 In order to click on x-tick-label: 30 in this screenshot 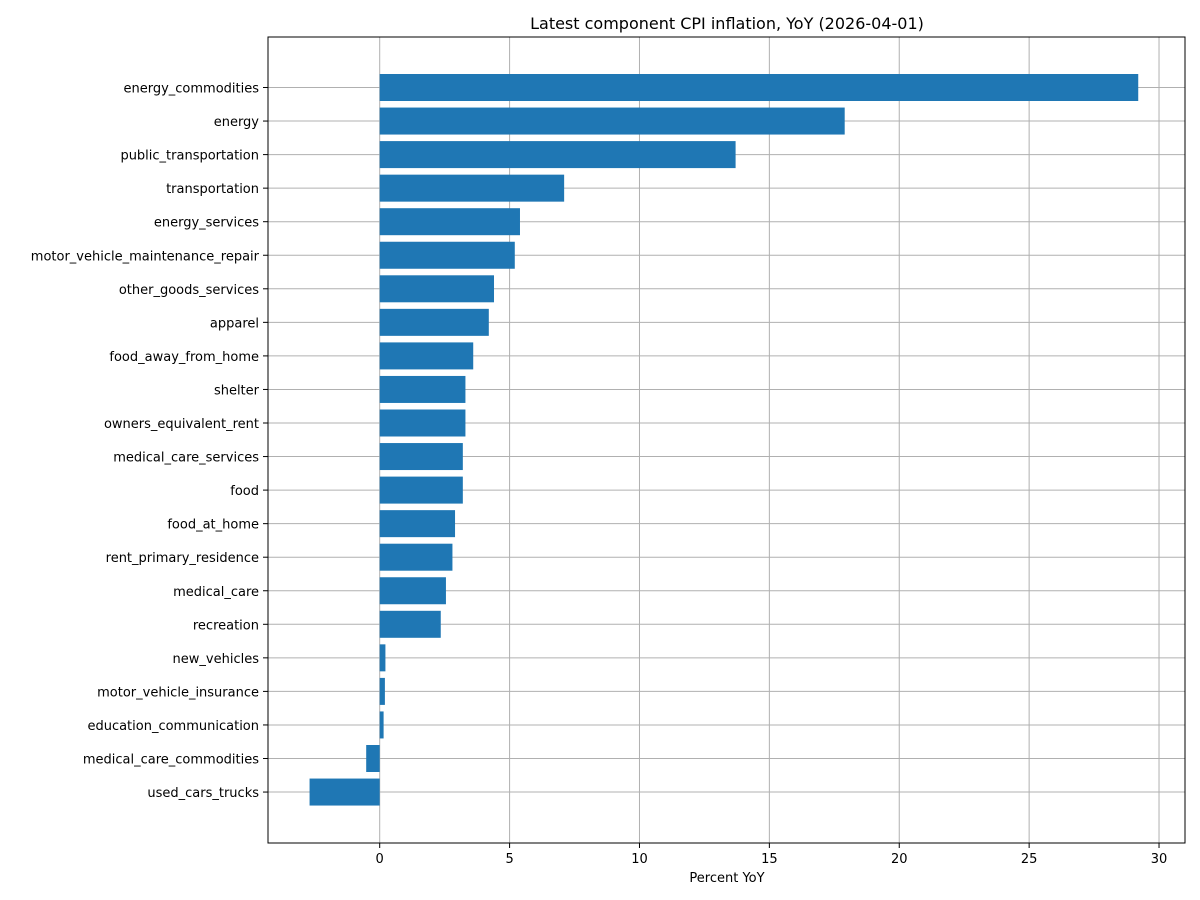, I will do `click(1159, 859)`.